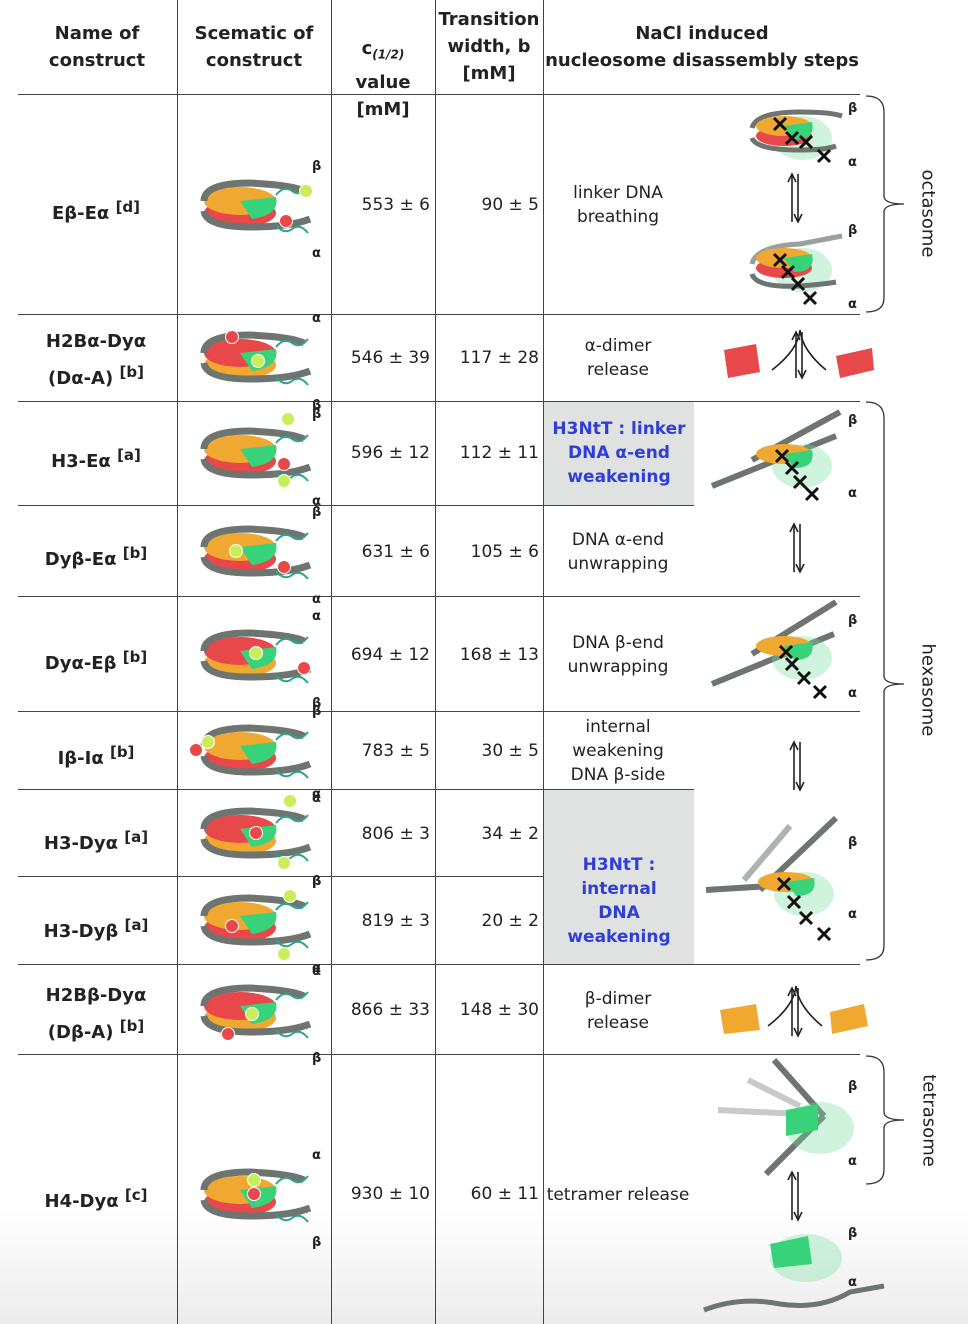  Describe the element at coordinates (510, 834) in the screenshot. I see `width-value-7: 34 ± 2` at that location.